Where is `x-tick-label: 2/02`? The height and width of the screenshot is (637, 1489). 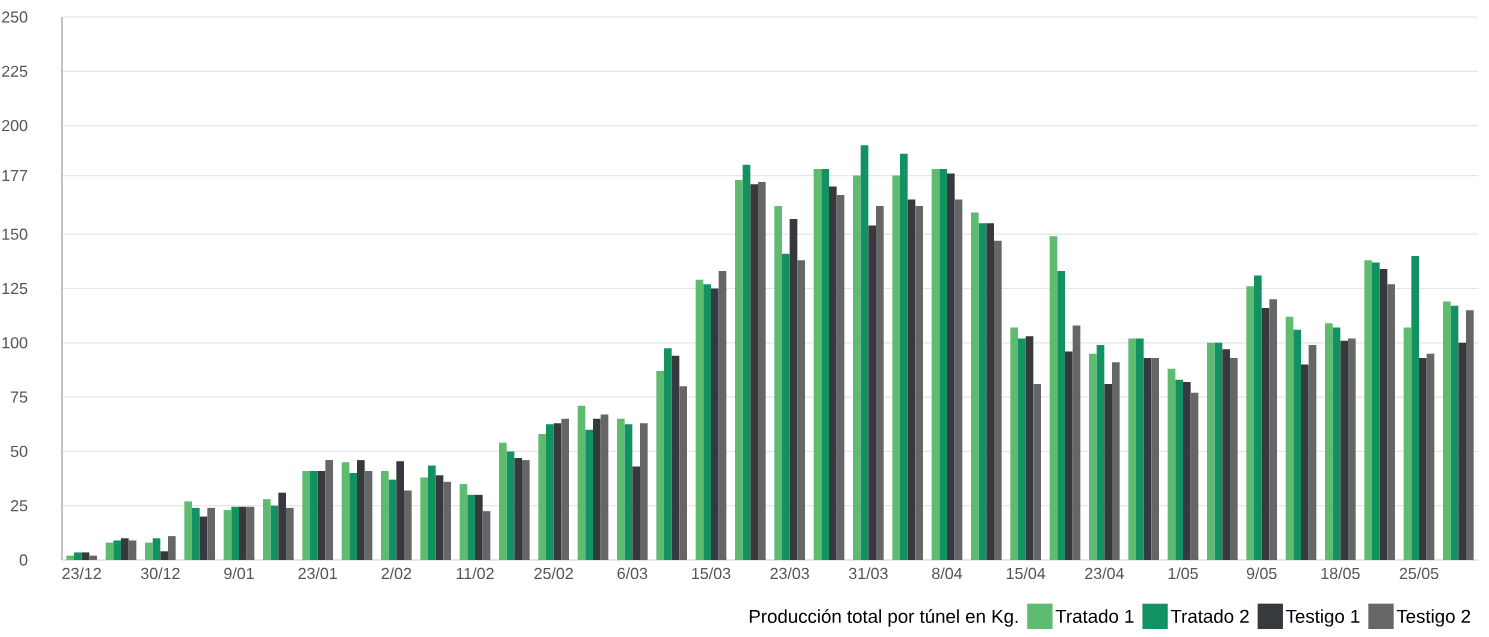 x-tick-label: 2/02 is located at coordinates (396, 573).